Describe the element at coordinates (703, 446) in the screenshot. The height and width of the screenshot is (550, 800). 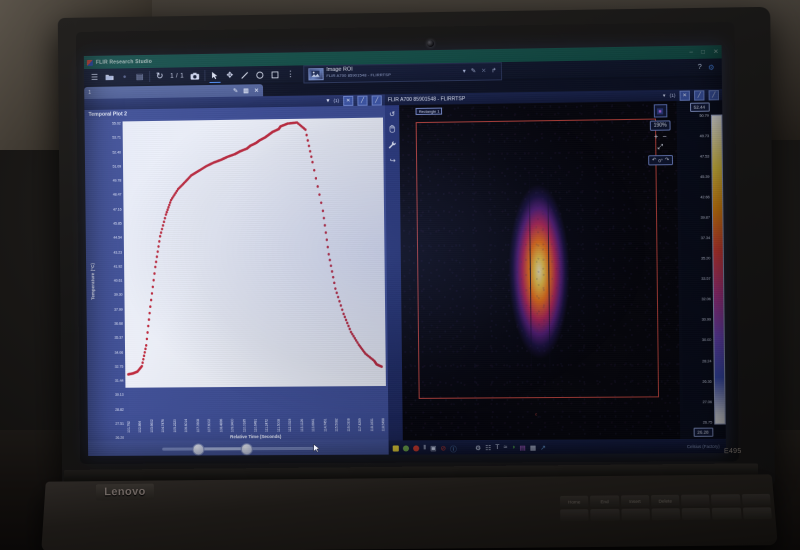
I see `unit-label: Celsius (Factory)` at that location.